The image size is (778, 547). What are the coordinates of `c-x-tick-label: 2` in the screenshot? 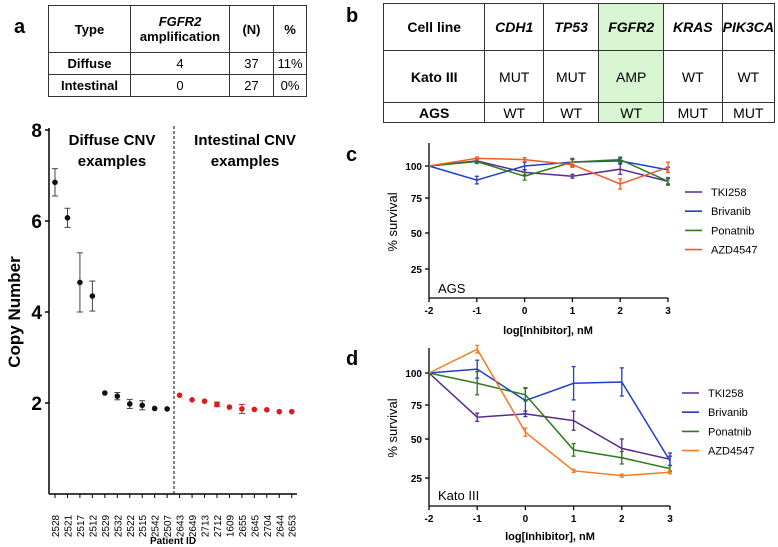 It's located at (620, 311).